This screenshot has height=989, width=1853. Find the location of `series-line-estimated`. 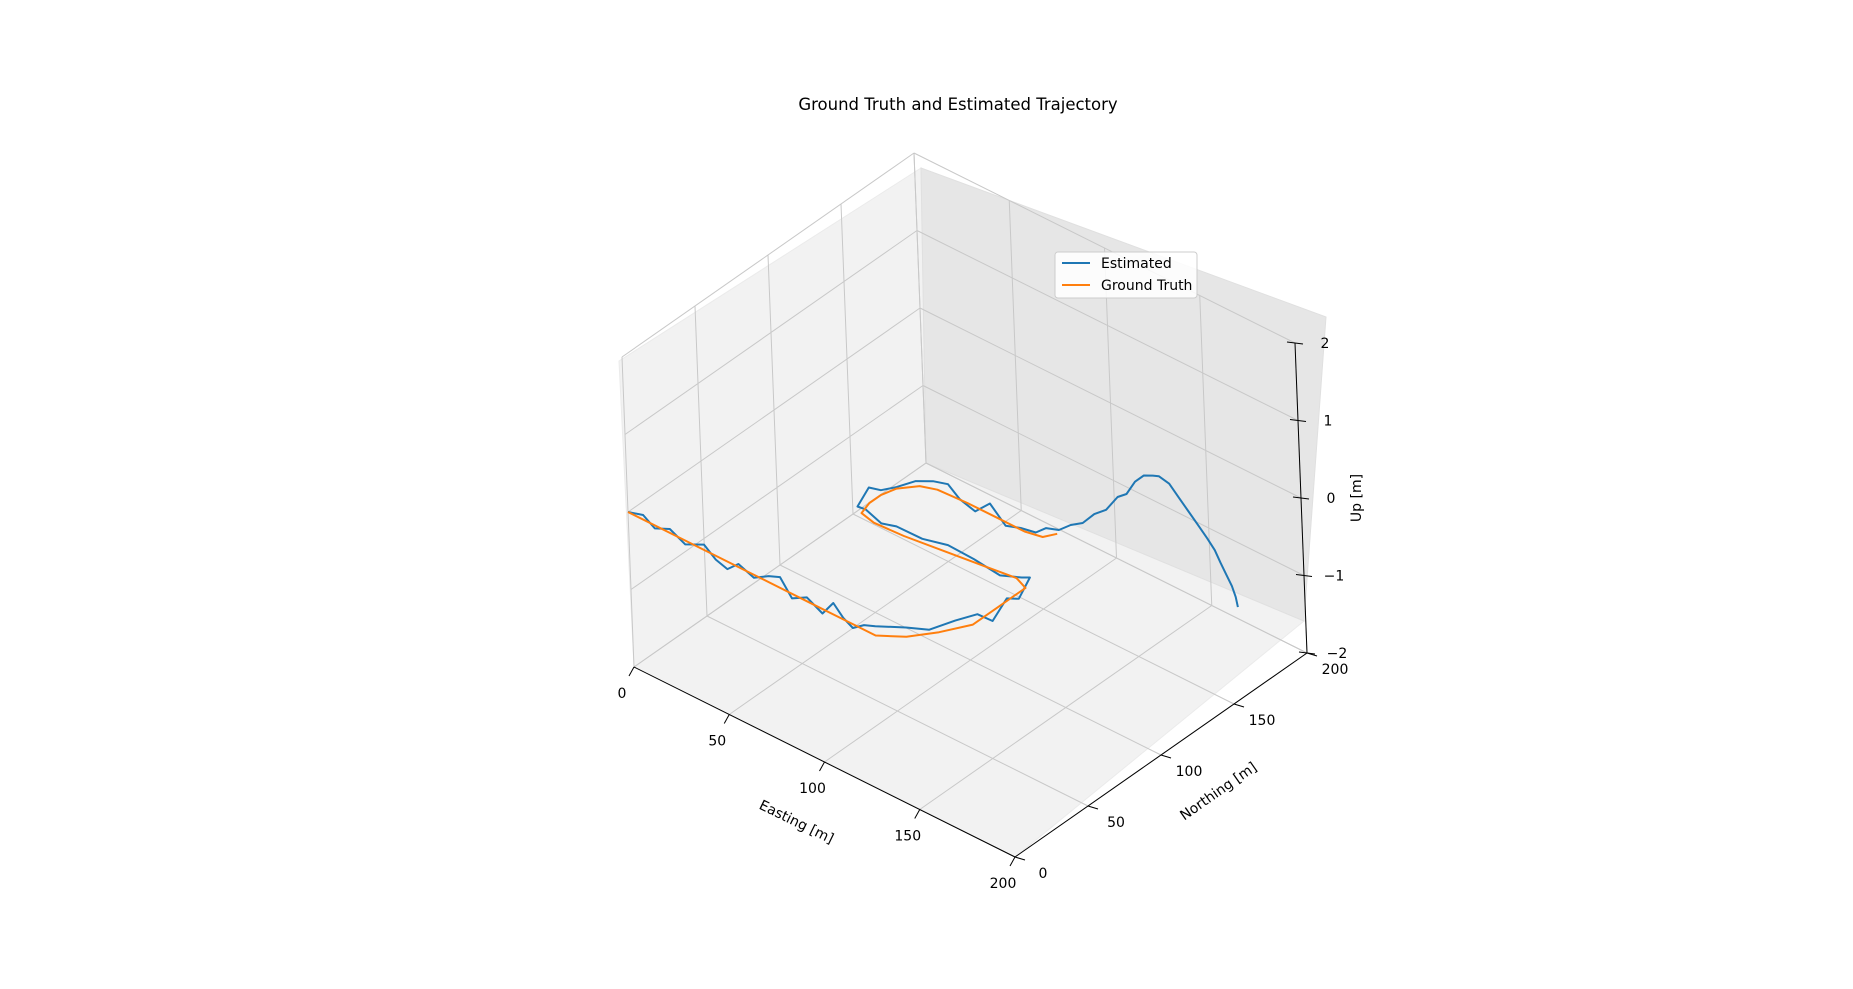

series-line-estimated is located at coordinates (933, 552).